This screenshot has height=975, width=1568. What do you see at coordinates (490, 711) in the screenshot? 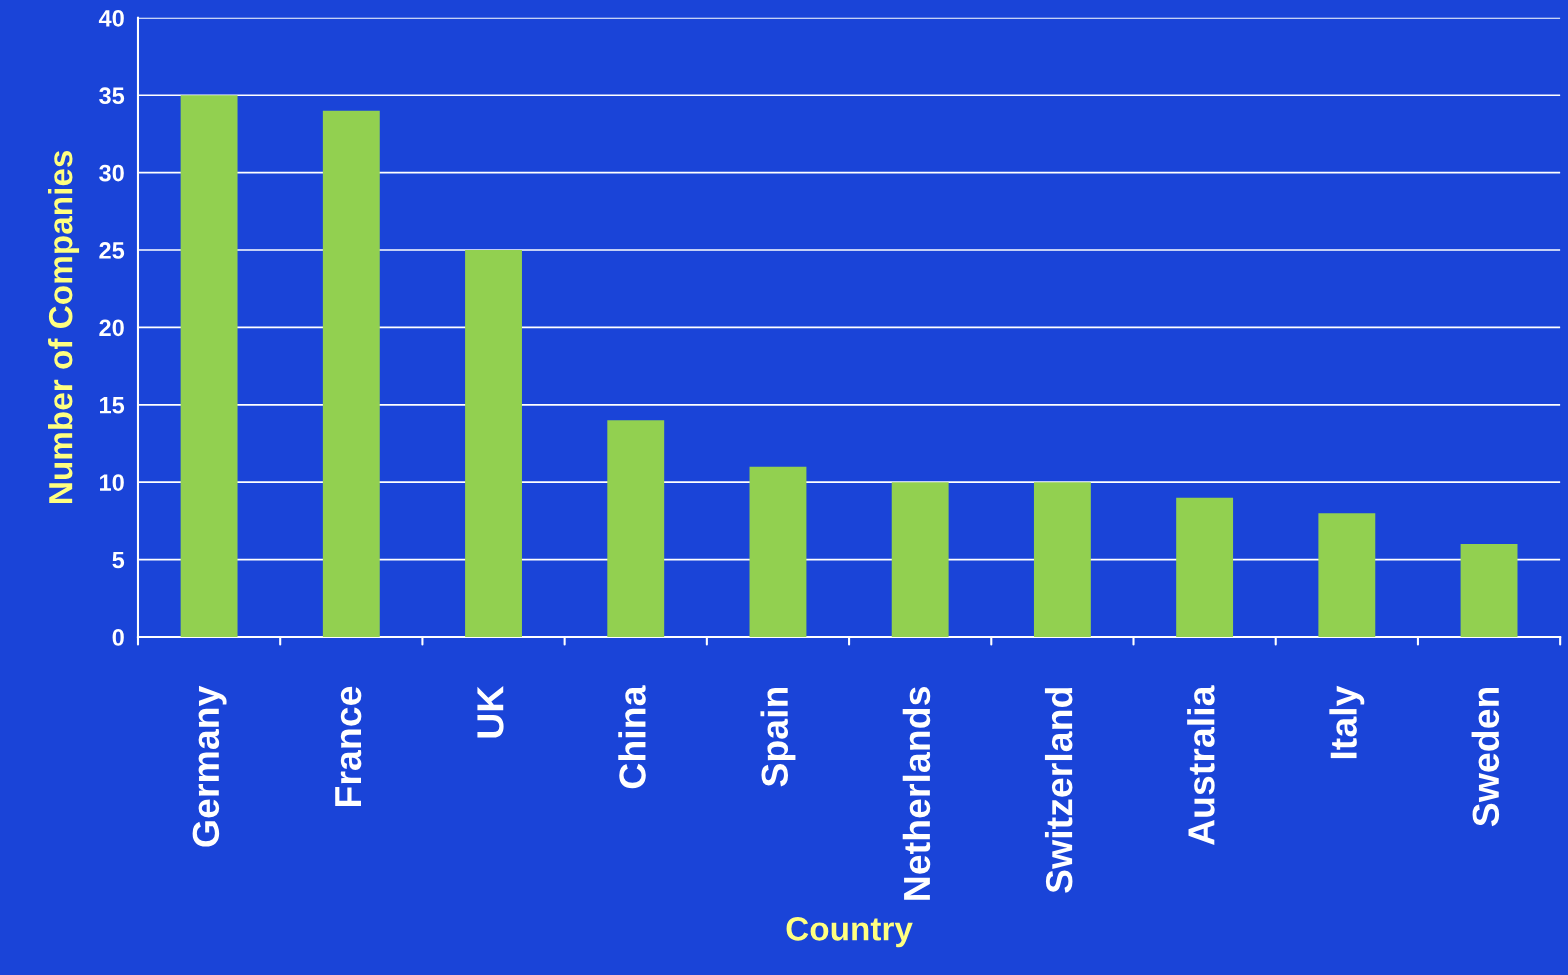
I see `x-tick-label: UK` at bounding box center [490, 711].